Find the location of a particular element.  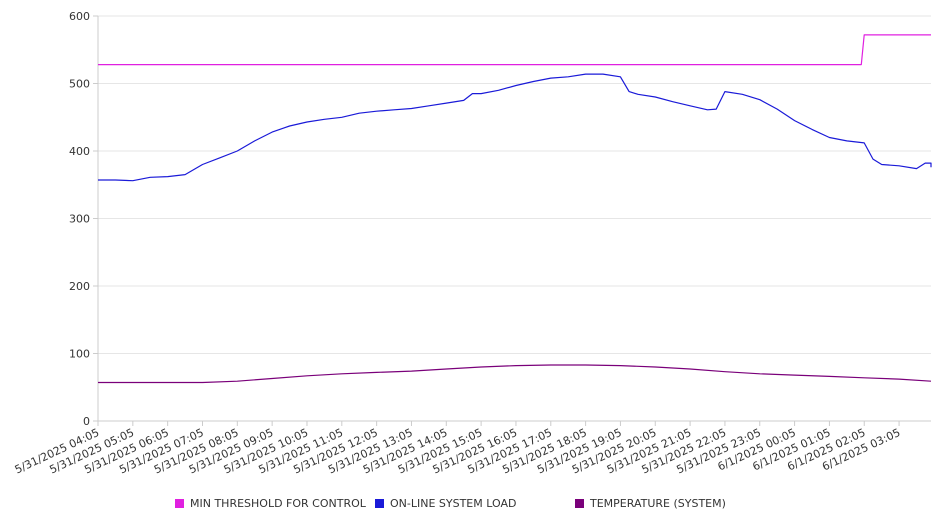

y-tick-label: 400 is located at coordinates (79, 151).